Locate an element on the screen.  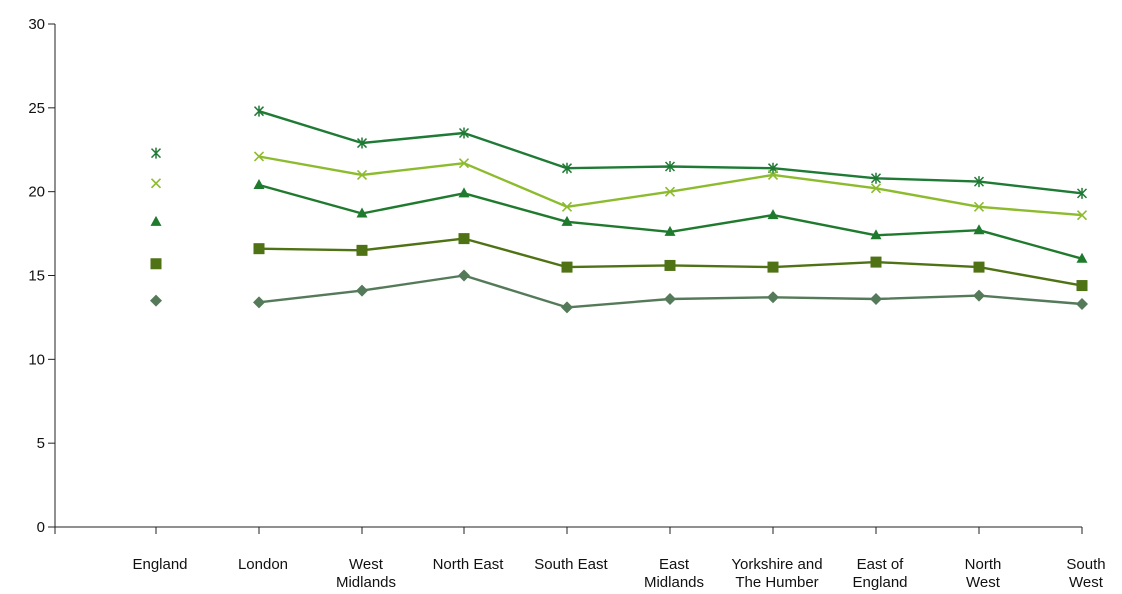
x-category-label: East Midlands is located at coordinates (674, 573).